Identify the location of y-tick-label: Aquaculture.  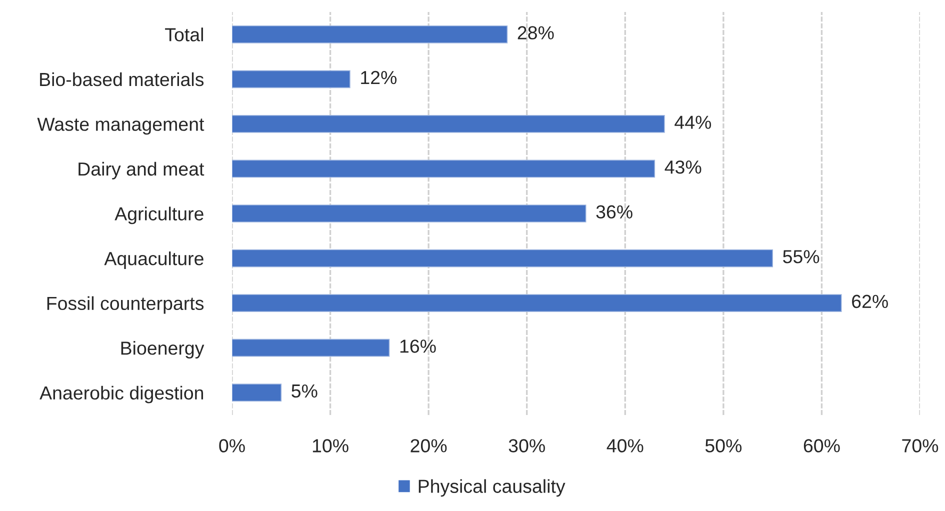
(154, 260).